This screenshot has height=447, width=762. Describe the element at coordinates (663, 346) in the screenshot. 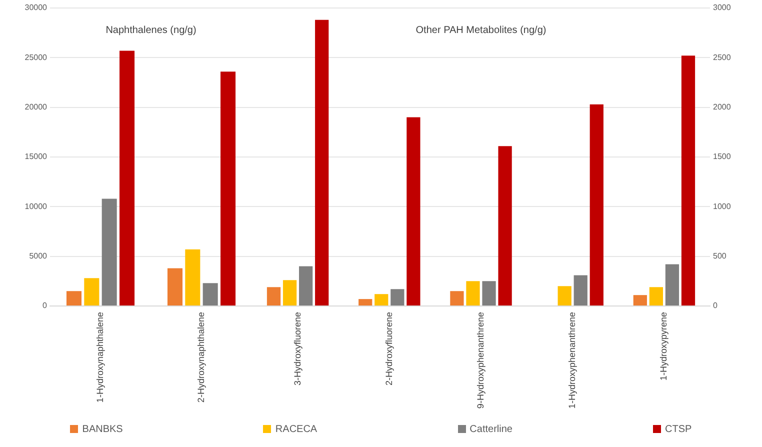

I see `x-tick-label: 1-Hydroxypyrene` at that location.